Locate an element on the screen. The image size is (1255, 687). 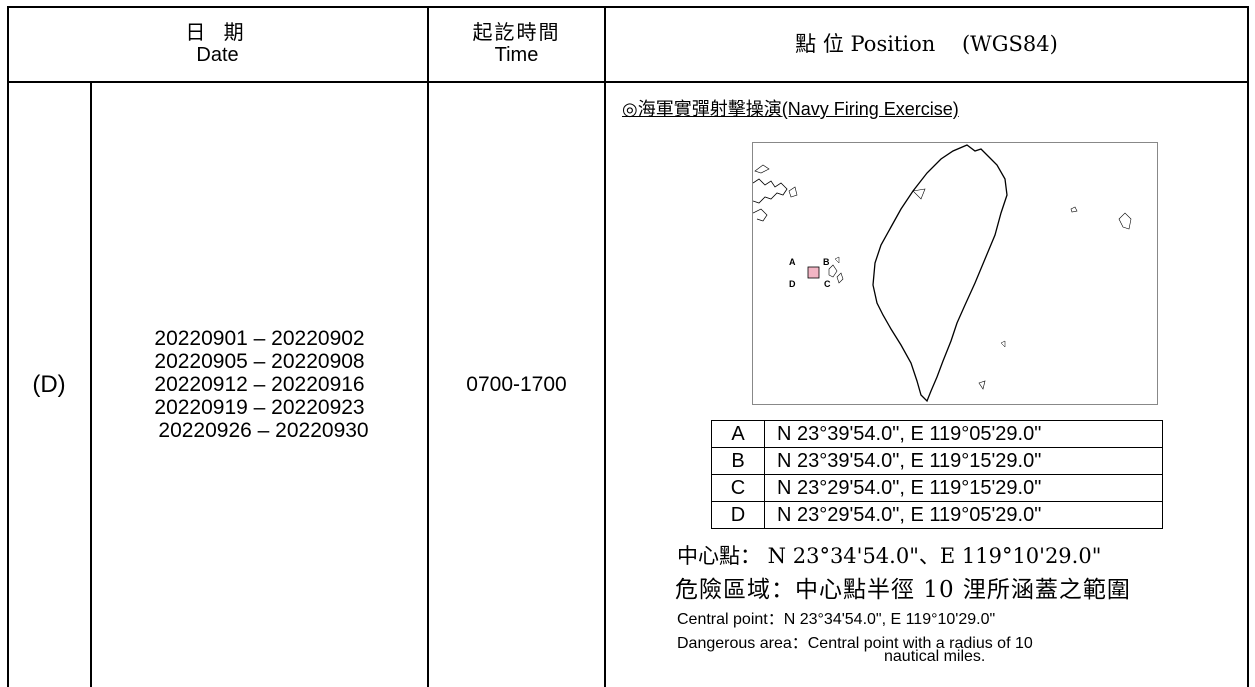
time-range: 0700-1700 is located at coordinates (516, 384).